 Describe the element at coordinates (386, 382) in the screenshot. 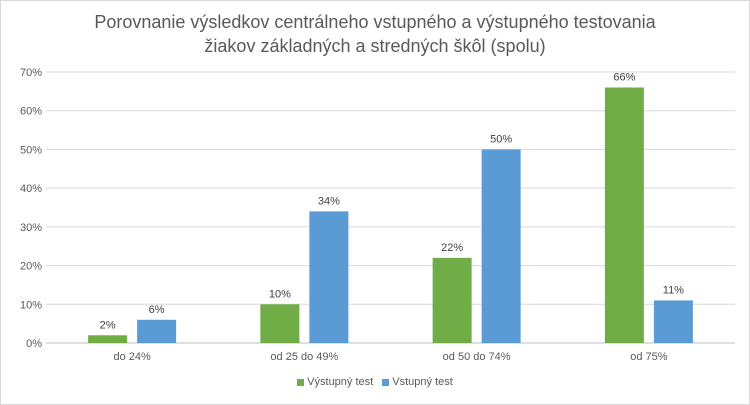

I see `legend-swatch-vstupny` at that location.